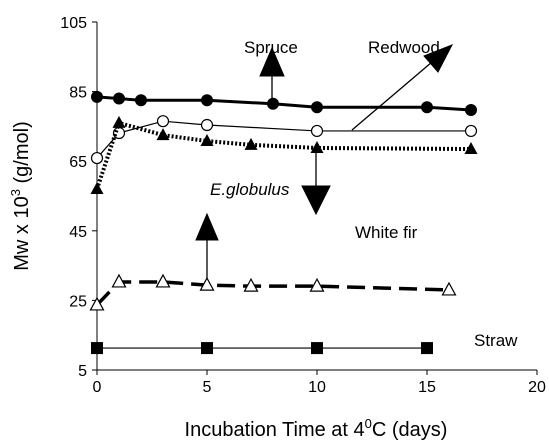 The width and height of the screenshot is (549, 444). Describe the element at coordinates (496, 340) in the screenshot. I see `annotation: Straw` at that location.